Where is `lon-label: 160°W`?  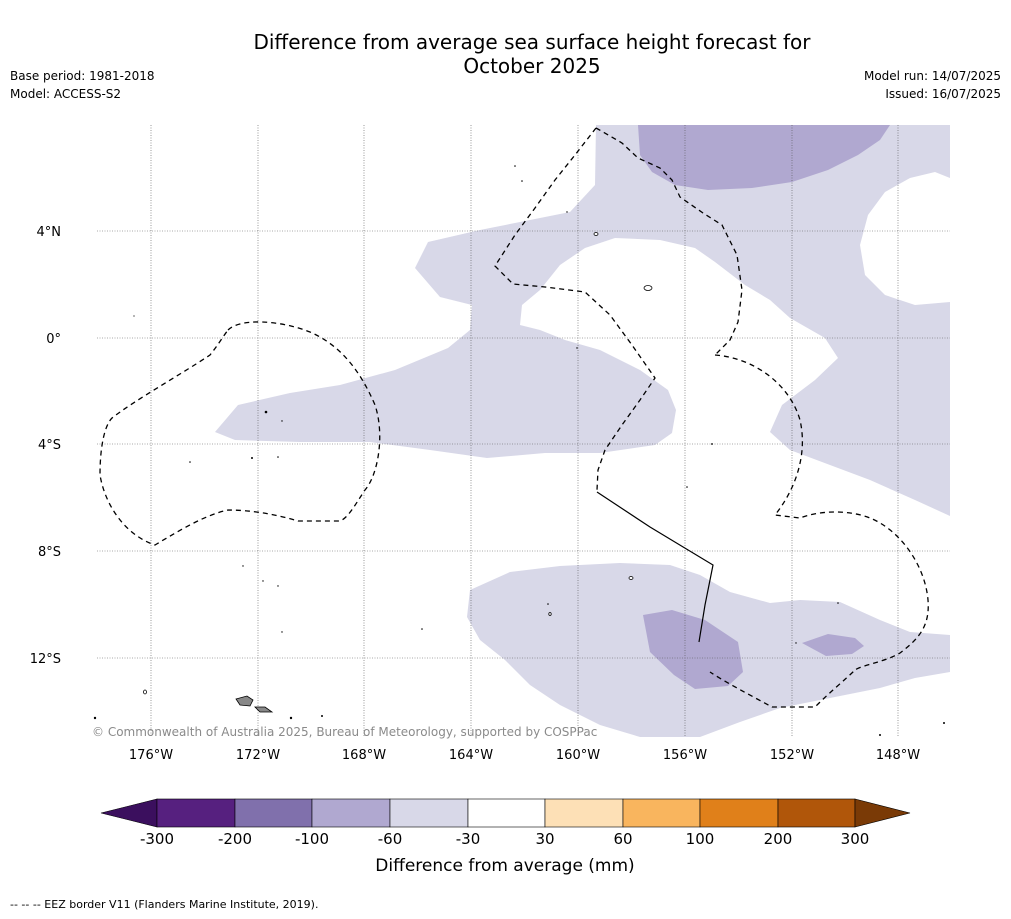
lon-label: 160°W is located at coordinates (578, 755).